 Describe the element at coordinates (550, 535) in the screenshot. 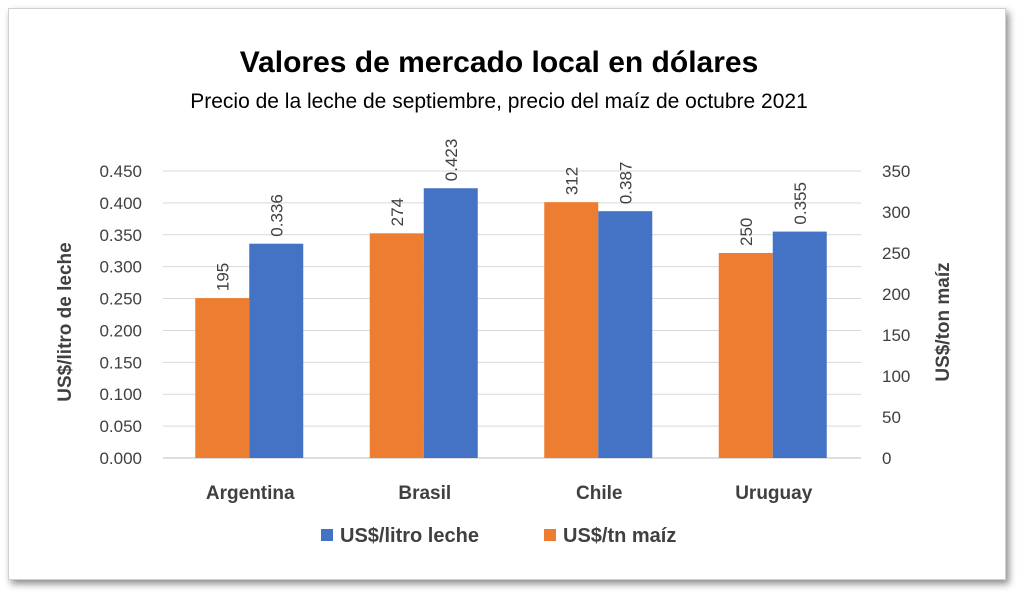

I see `legend-swatch-maiz` at that location.